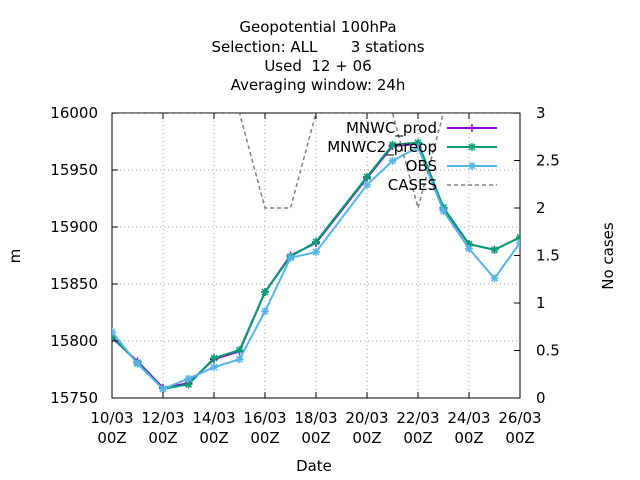 The height and width of the screenshot is (480, 640). Describe the element at coordinates (74, 398) in the screenshot. I see `y-tick-label: 15750` at that location.